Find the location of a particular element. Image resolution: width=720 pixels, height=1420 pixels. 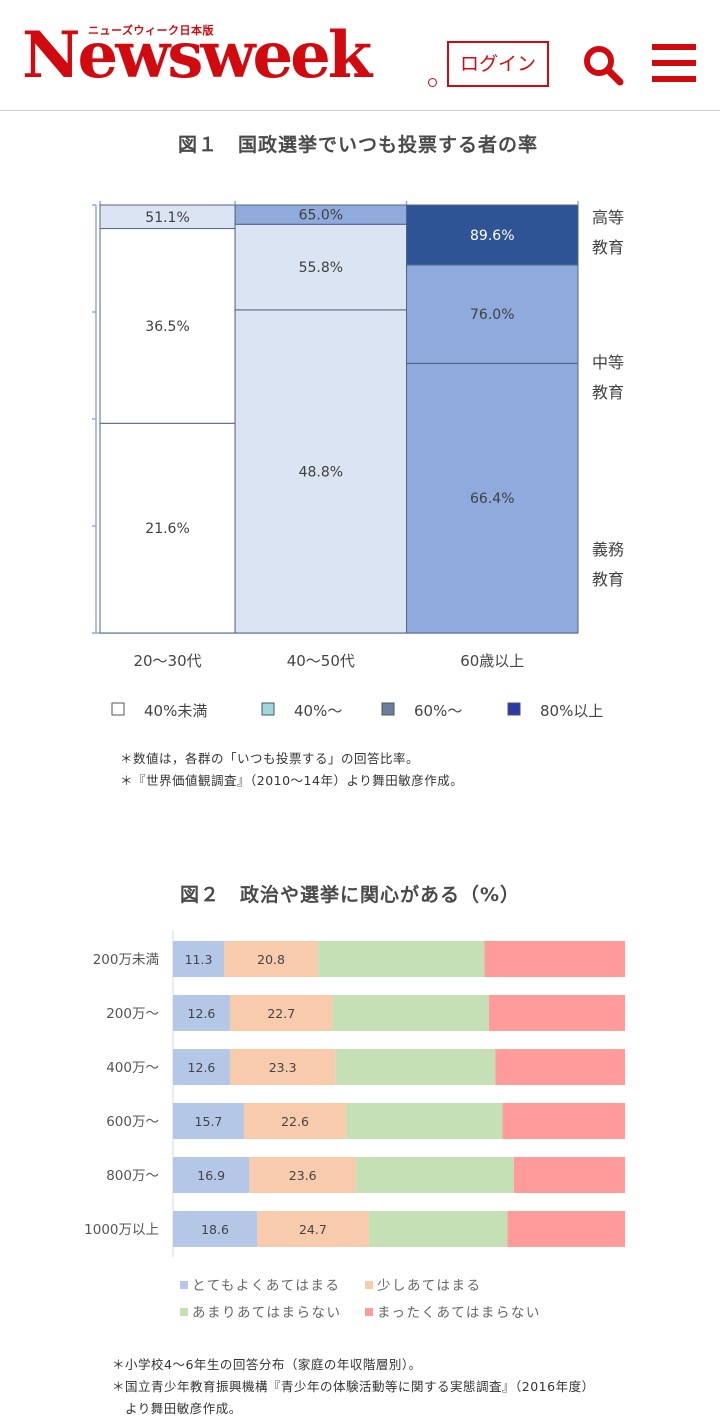

fig2-category-label: 800万〜 is located at coordinates (132, 1176).